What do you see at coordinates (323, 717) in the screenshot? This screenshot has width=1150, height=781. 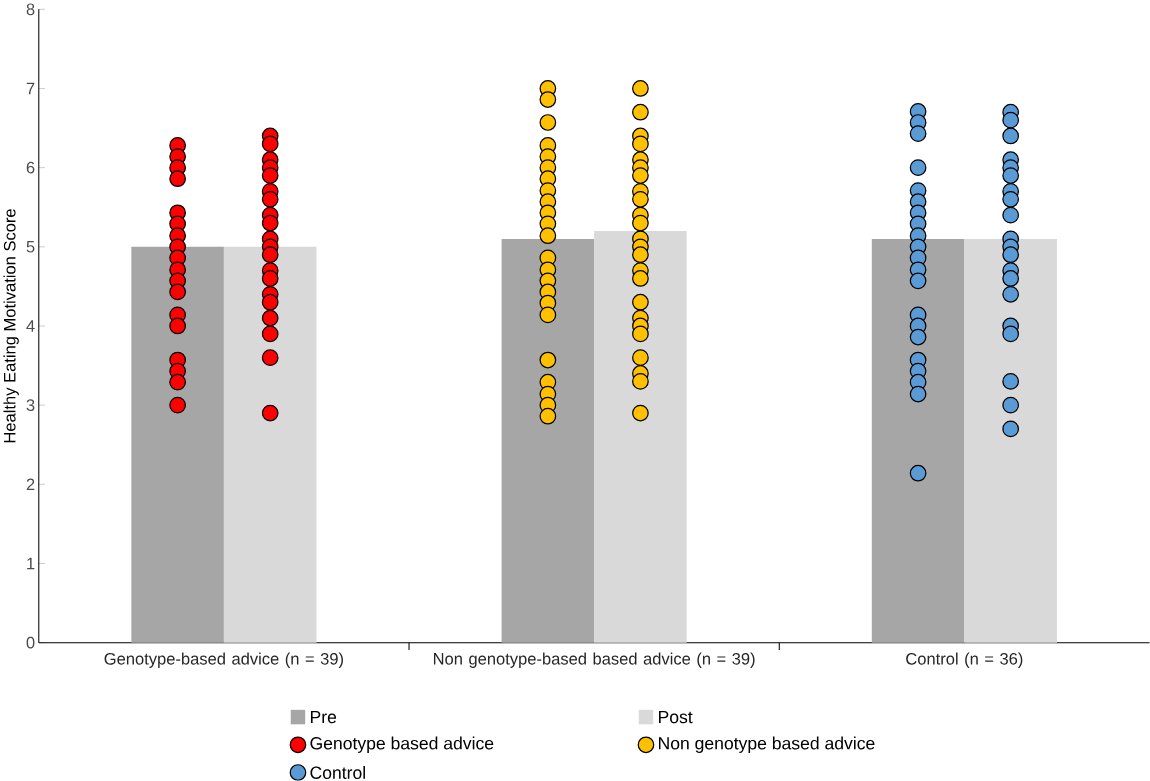 I see `legend-label: Pre` at bounding box center [323, 717].